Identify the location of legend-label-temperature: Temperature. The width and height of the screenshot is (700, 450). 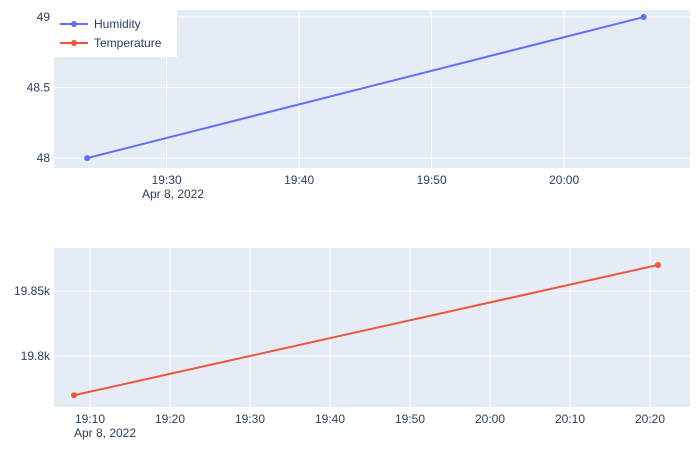
(128, 43).